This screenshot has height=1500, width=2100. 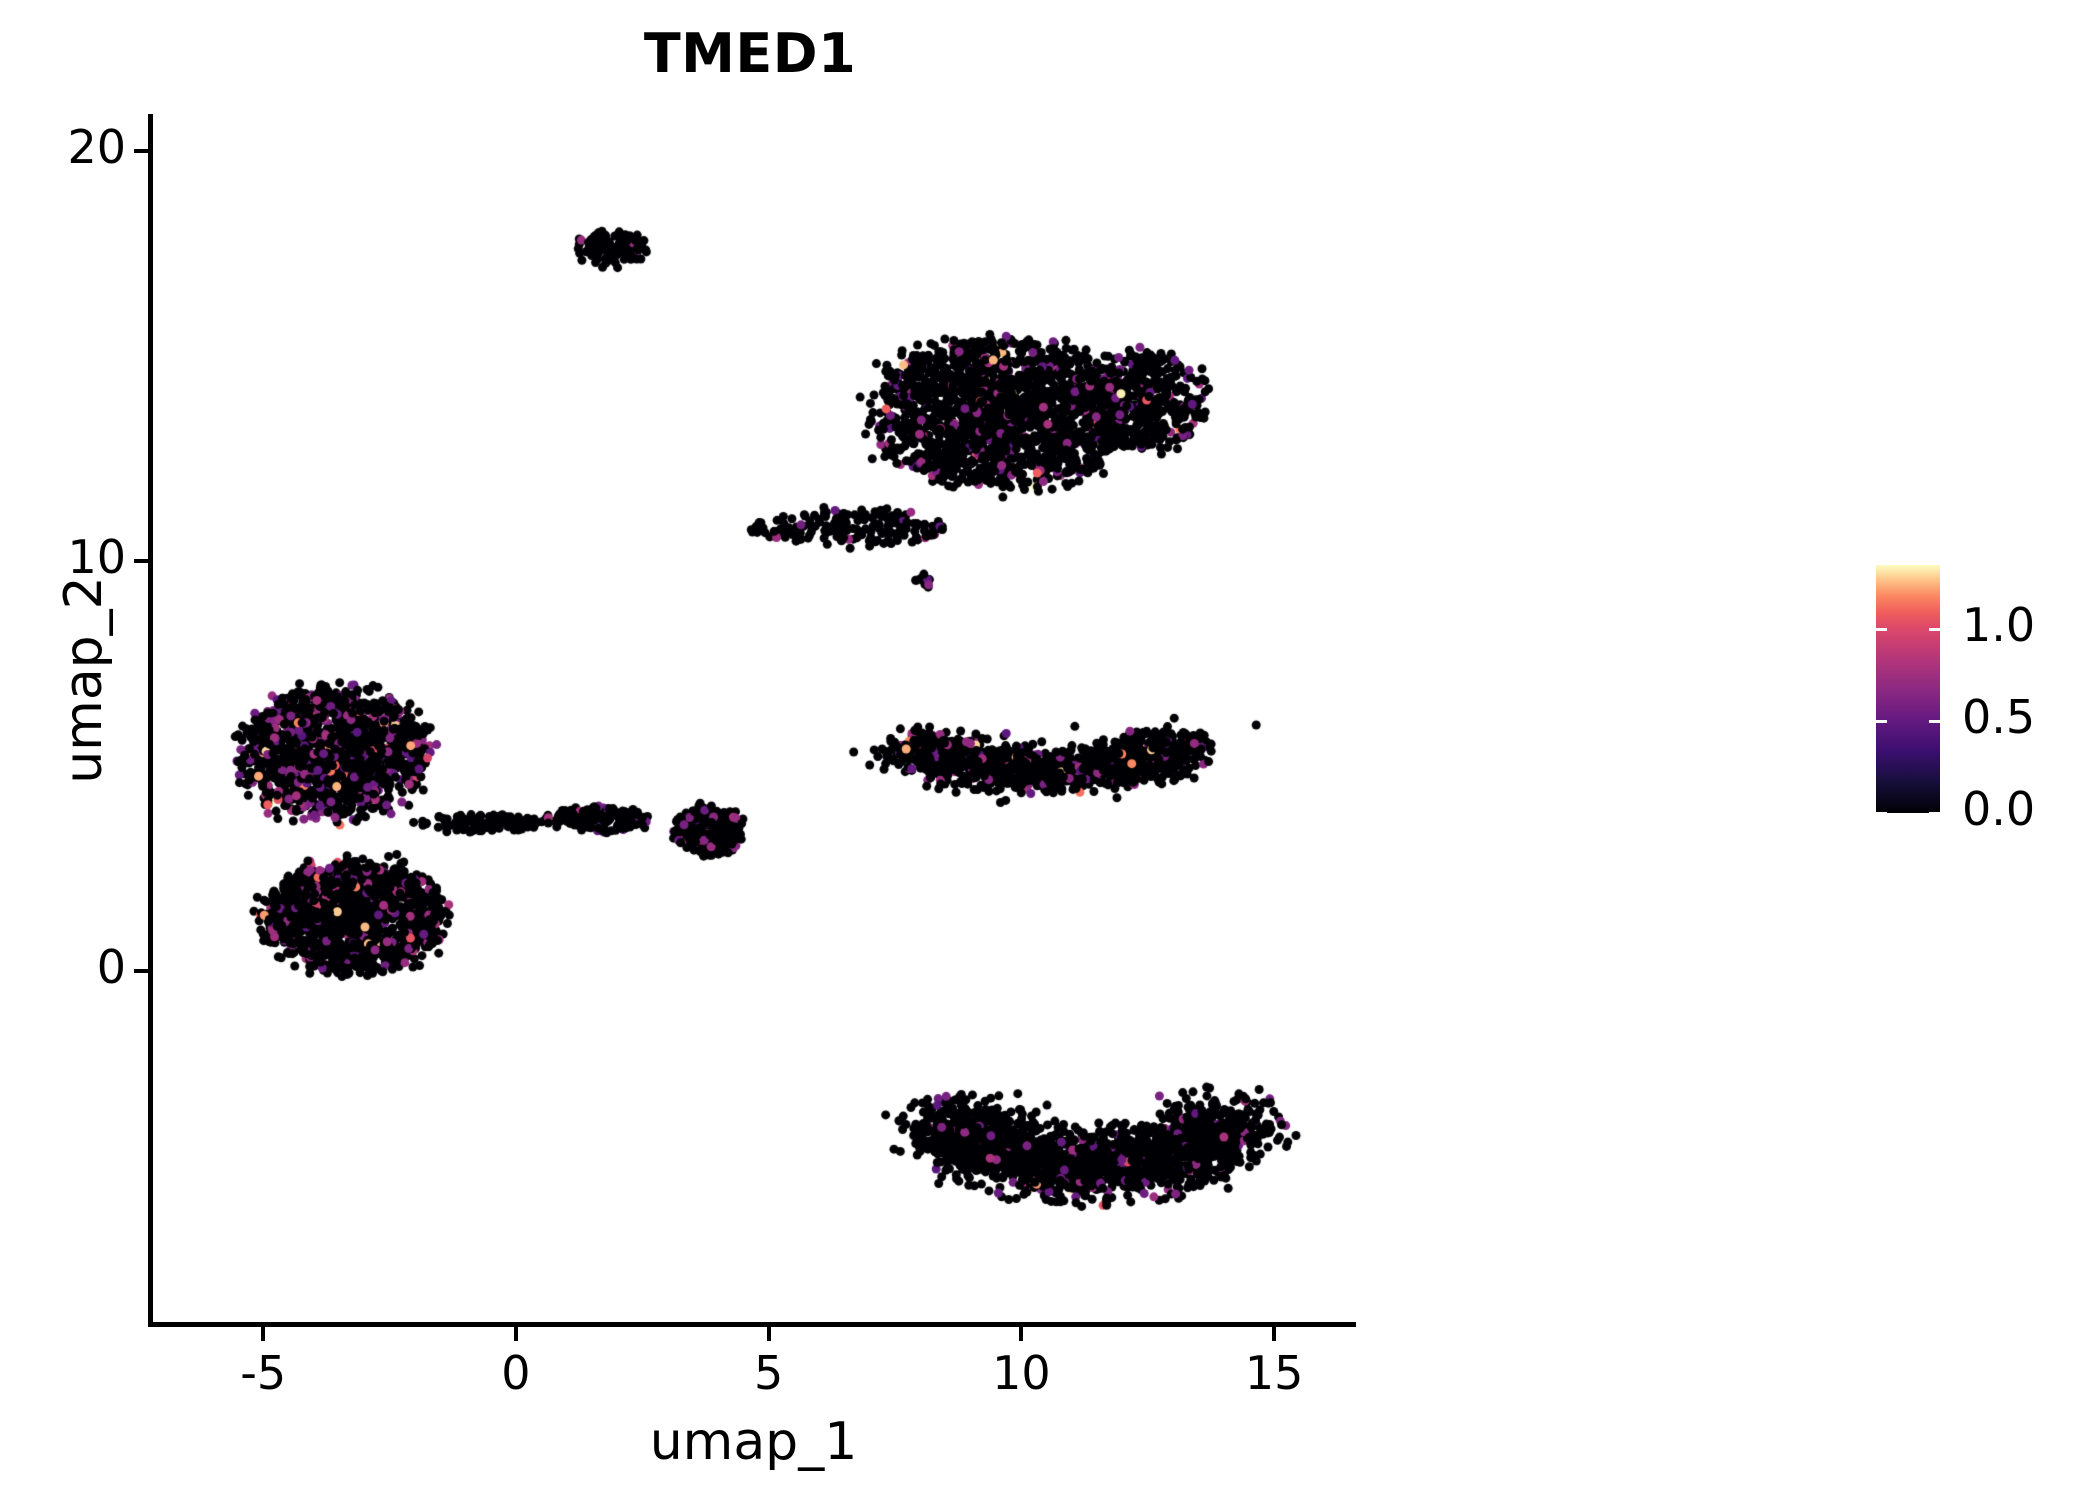 I want to click on y-axis-spine, so click(x=150, y=720).